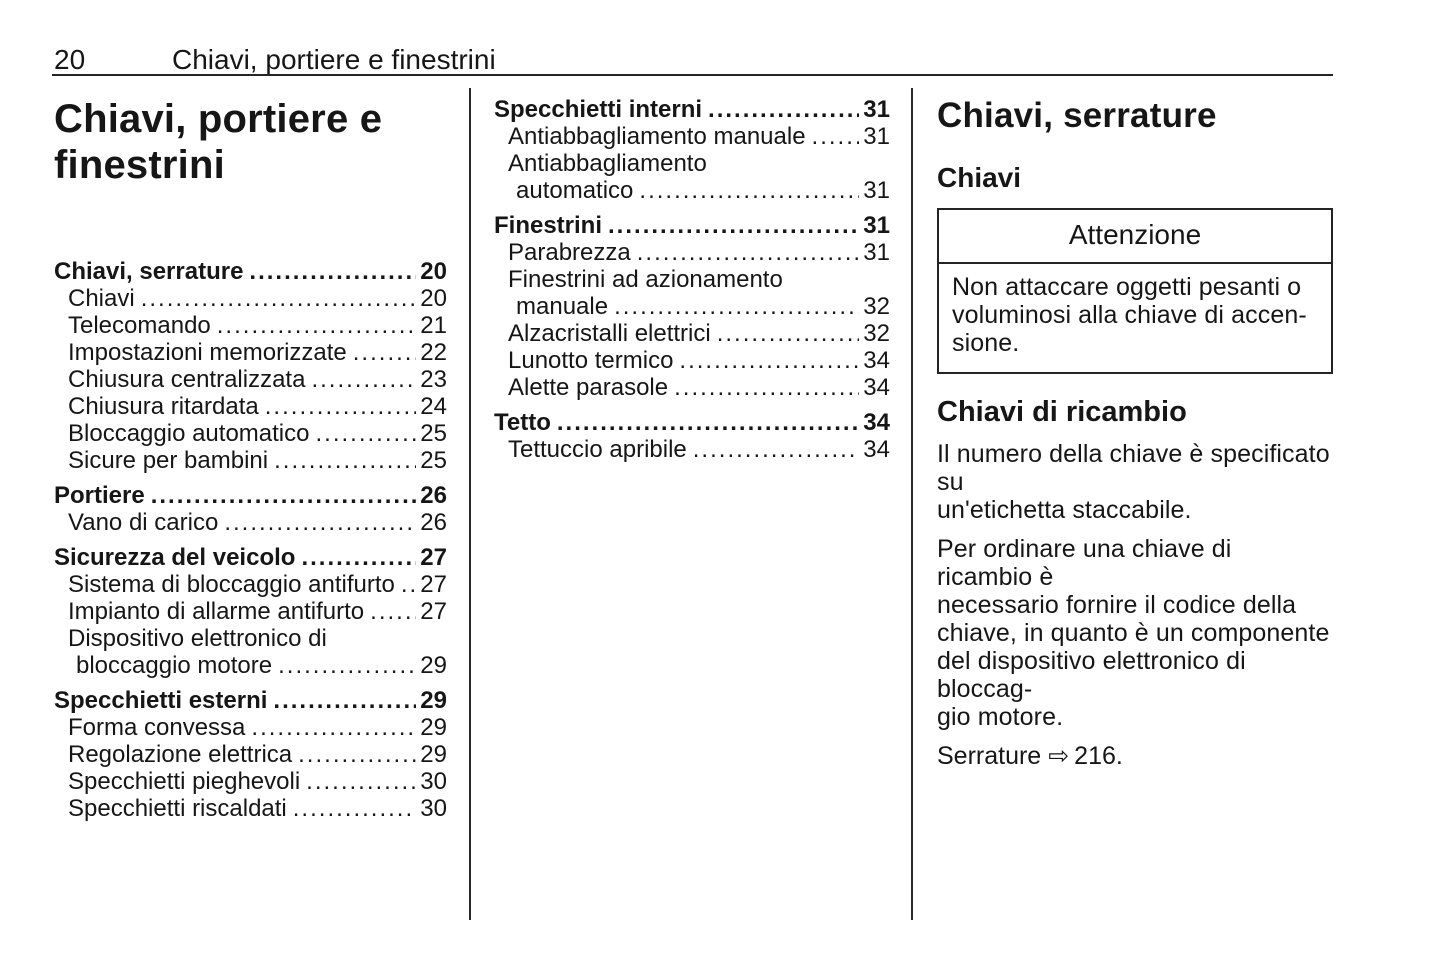  I want to click on toc-item-label: Sicurezza del veicolo, so click(175, 557).